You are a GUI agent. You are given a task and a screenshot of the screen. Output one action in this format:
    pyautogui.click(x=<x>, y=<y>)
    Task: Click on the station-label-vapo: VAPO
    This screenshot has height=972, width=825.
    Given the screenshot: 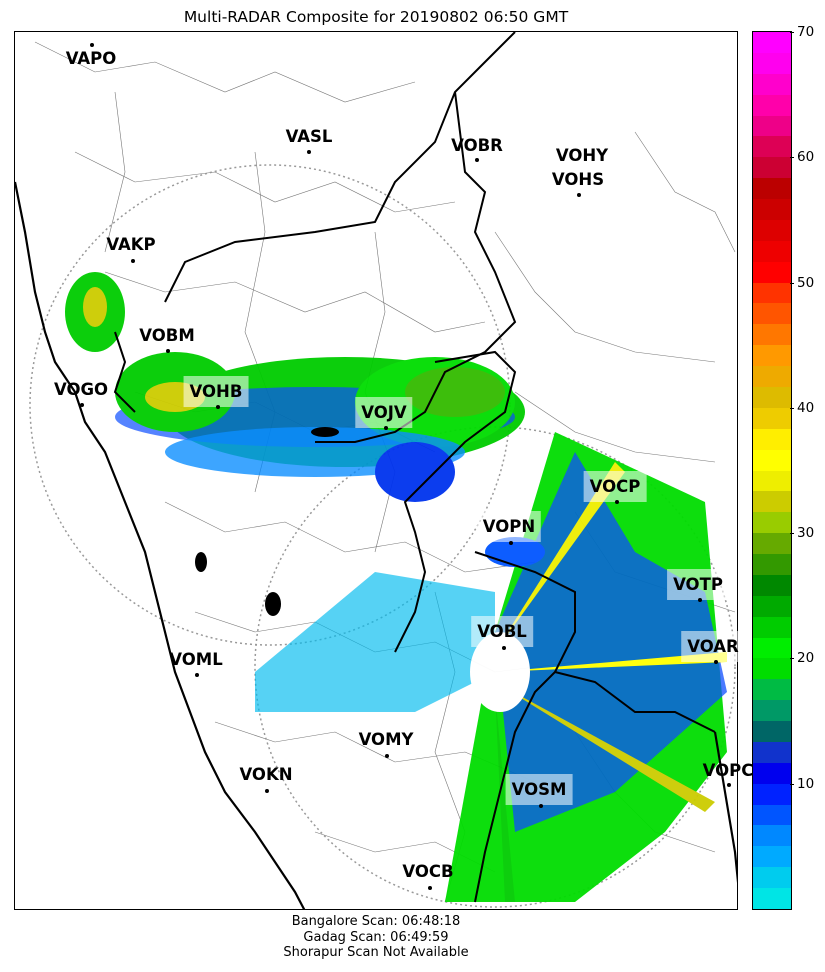 What is the action you would take?
    pyautogui.click(x=91, y=58)
    